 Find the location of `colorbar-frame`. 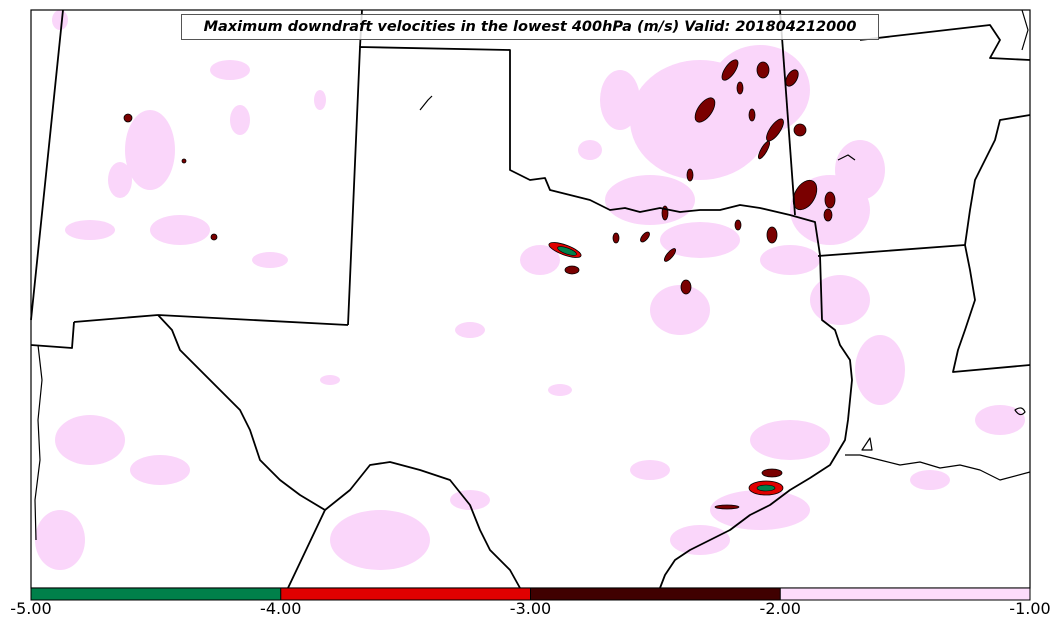

colorbar-frame is located at coordinates (530, 594).